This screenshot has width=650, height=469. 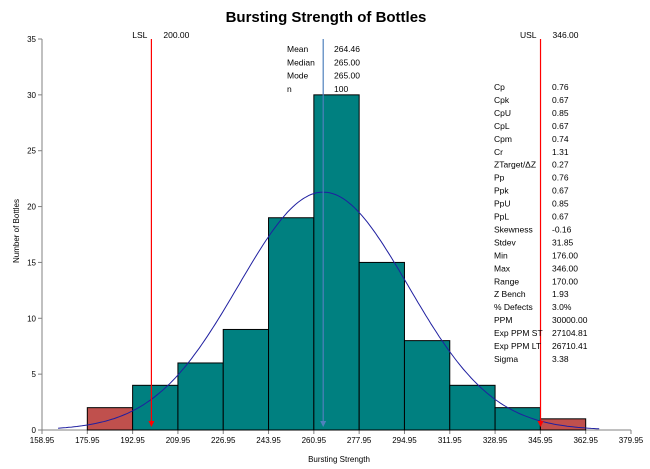 What do you see at coordinates (501, 191) in the screenshot?
I see `capability-stat-label: Ppk` at bounding box center [501, 191].